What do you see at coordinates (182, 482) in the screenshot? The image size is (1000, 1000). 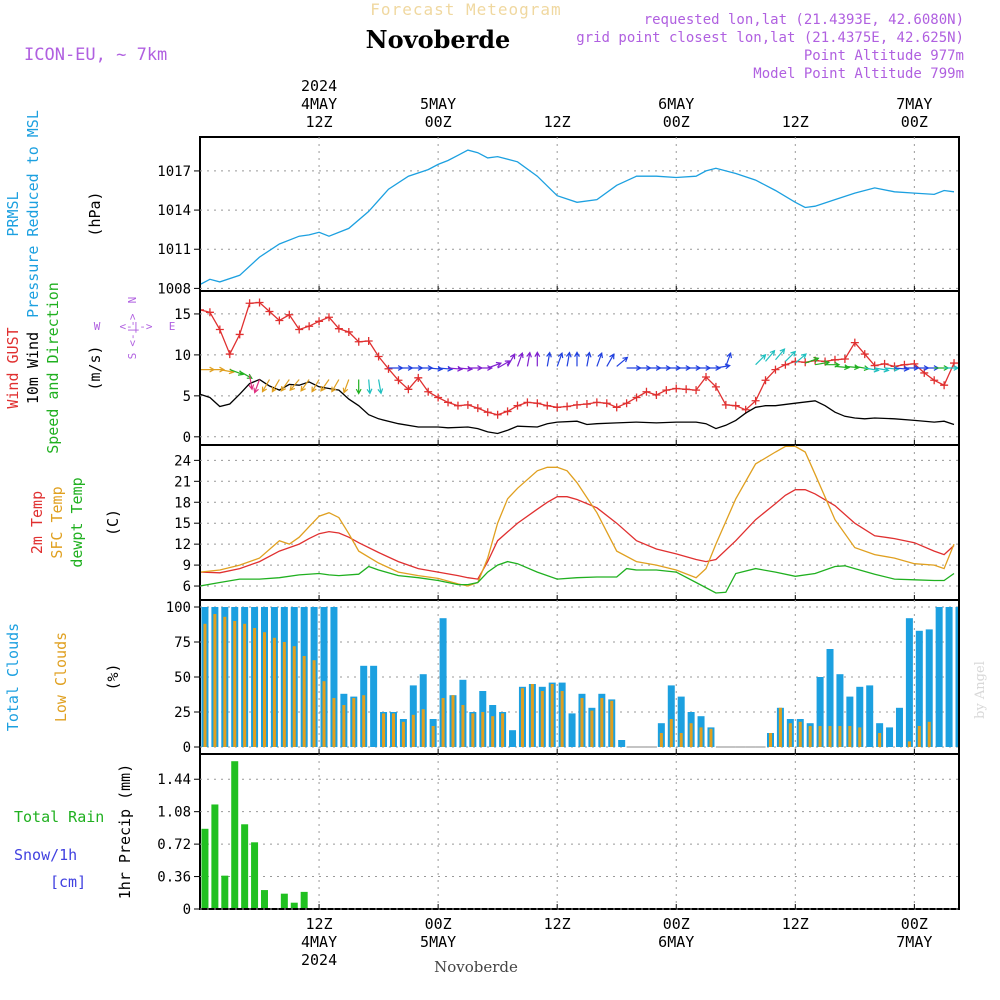 I see `y-tick-label: 21` at bounding box center [182, 482].